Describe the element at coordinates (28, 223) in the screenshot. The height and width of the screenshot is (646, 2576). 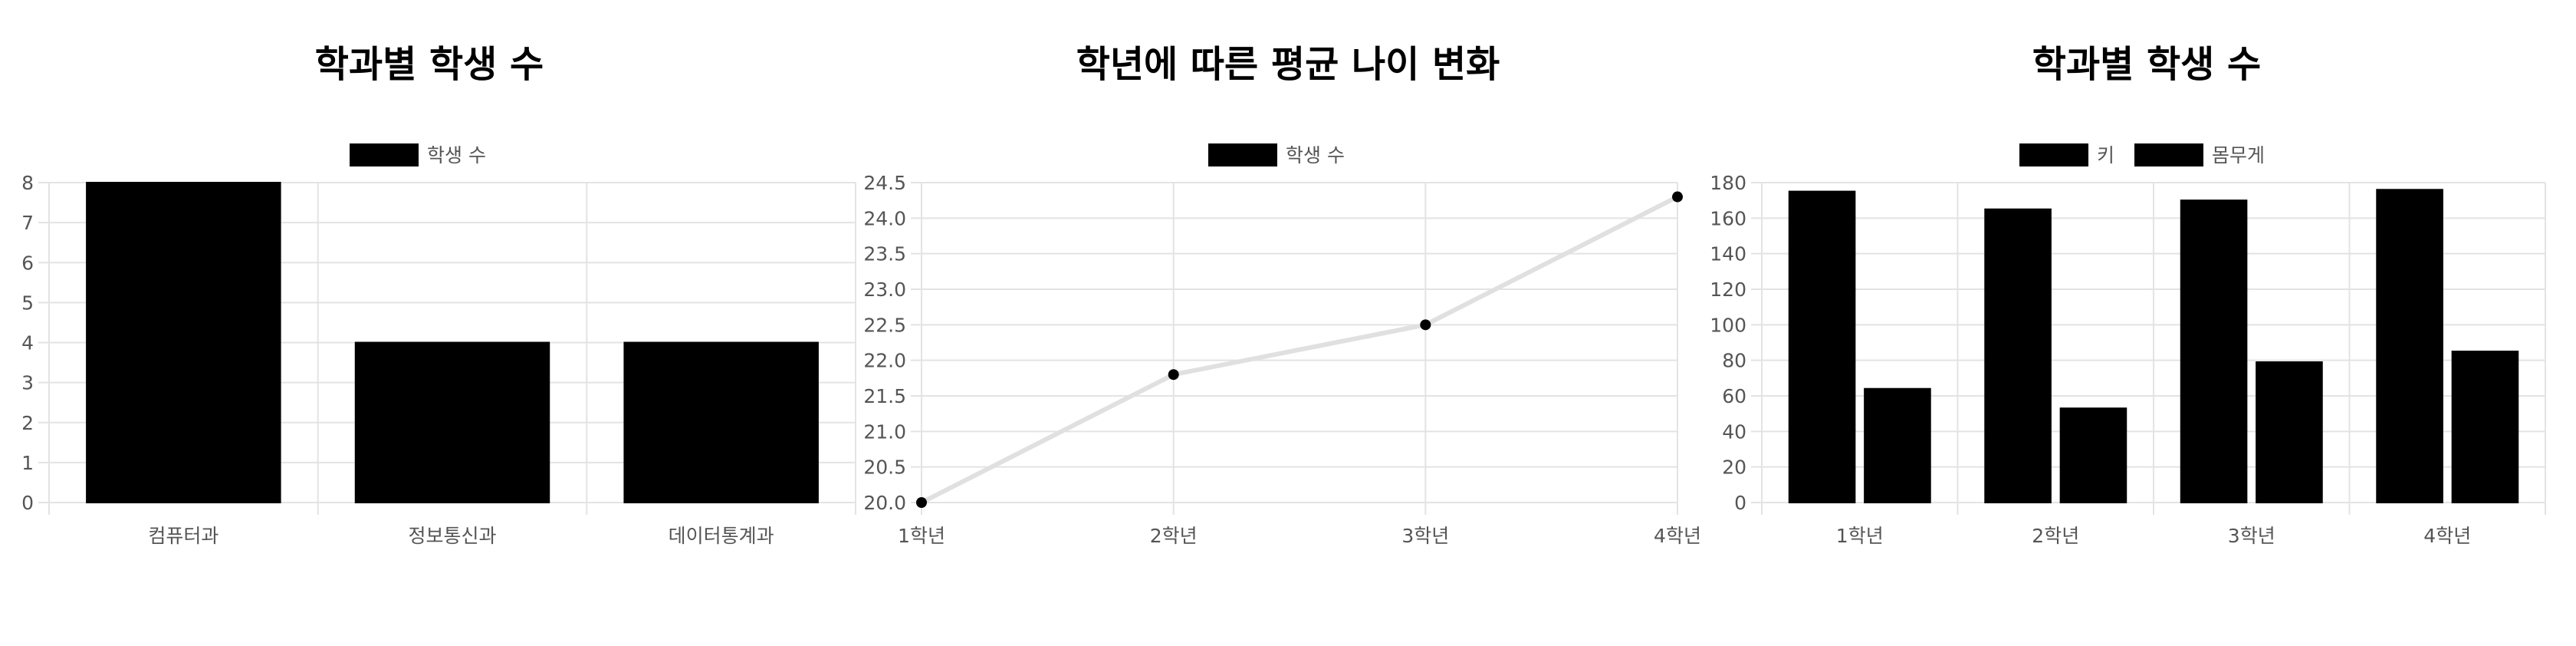
I see `chart-1-ytick-8: 7` at that location.